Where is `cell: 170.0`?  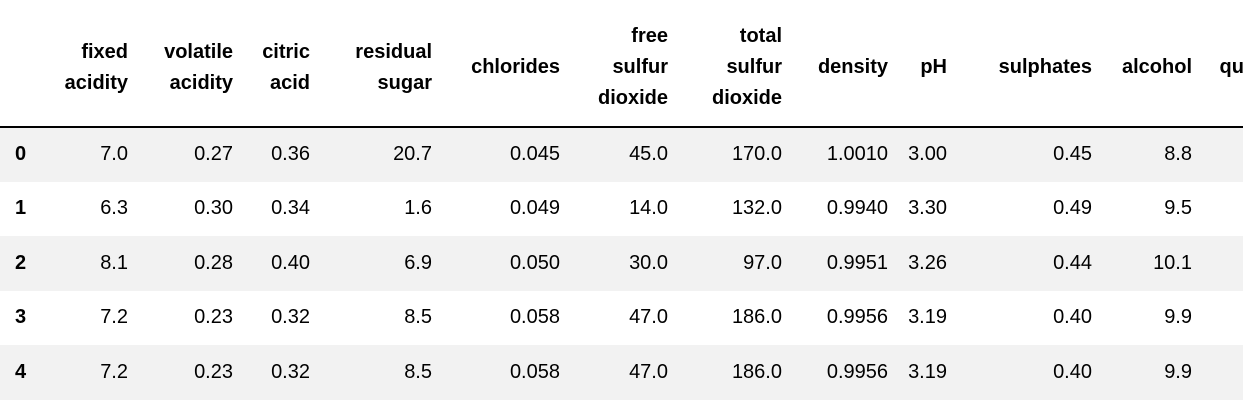
cell: 170.0 is located at coordinates (756, 154).